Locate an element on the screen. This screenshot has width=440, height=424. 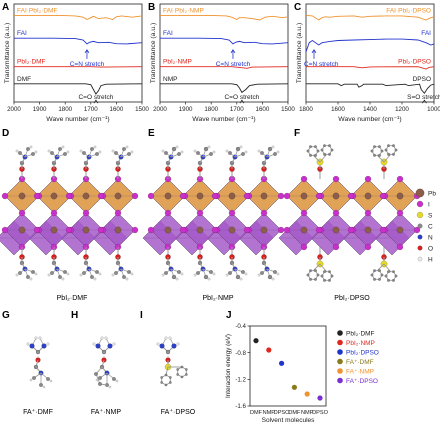
x-tick-label: 1800 is located at coordinates (306, 109).